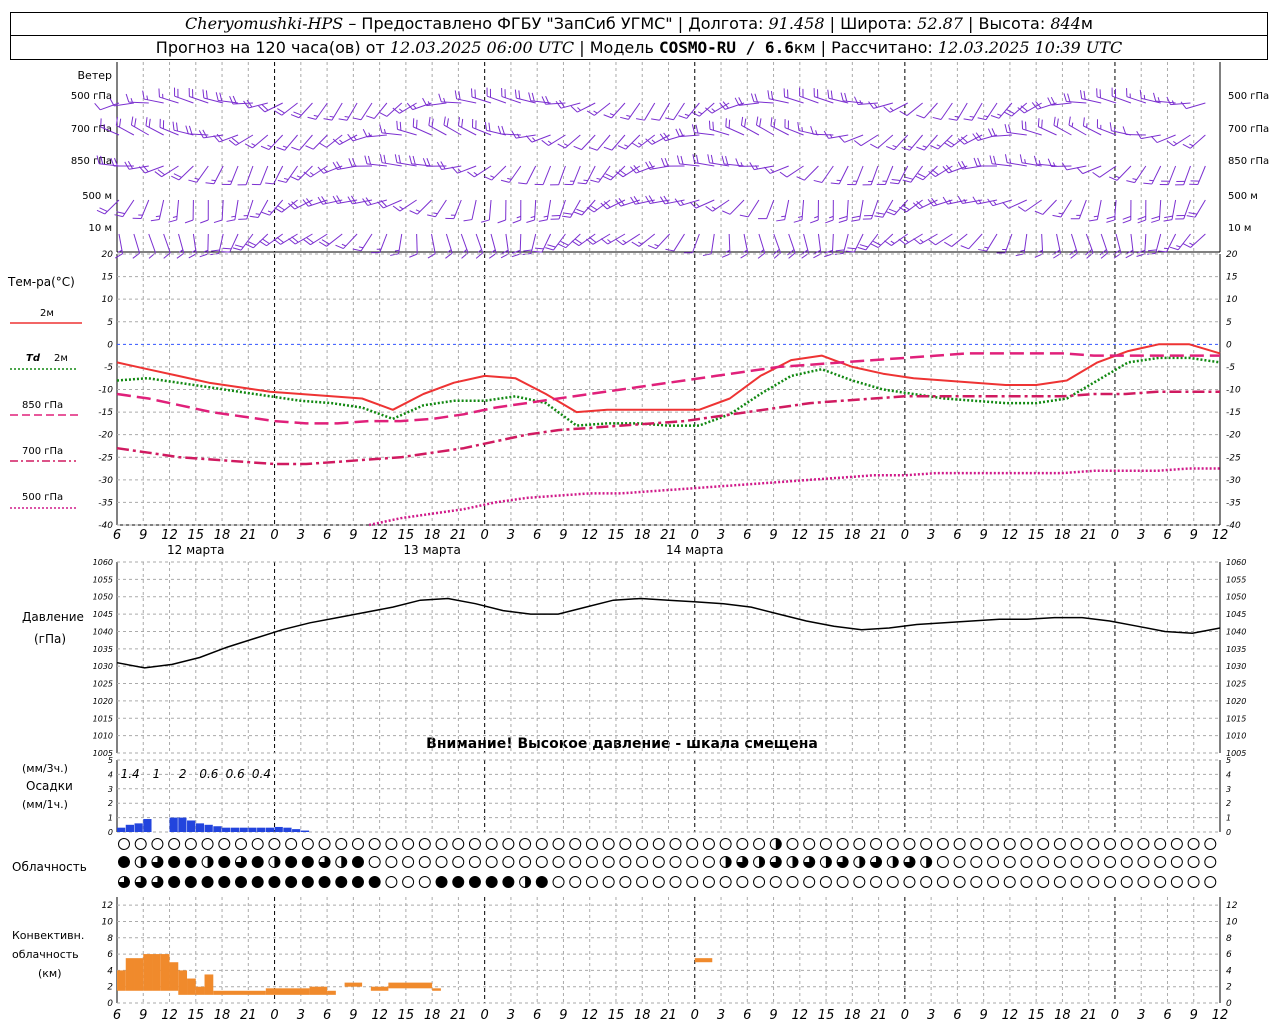 The image size is (1280, 1024). I want to click on legend-t500: 500 гПа, so click(42, 497).